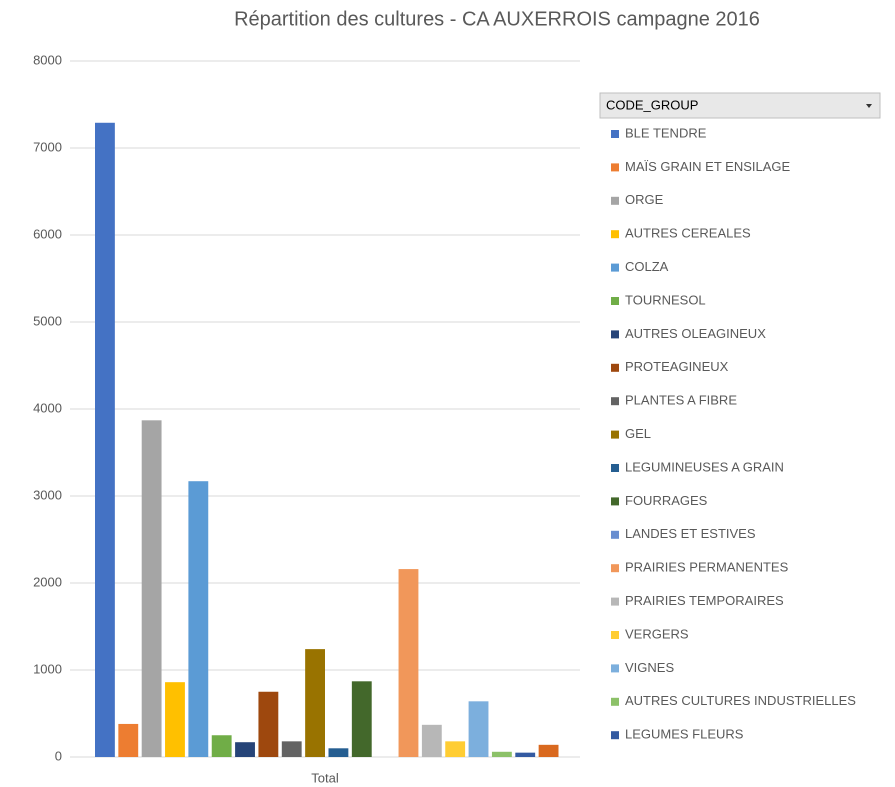 Image resolution: width=895 pixels, height=787 pixels. What do you see at coordinates (704, 600) in the screenshot?
I see `legend-label: PRAIRIES TEMPORAIRES` at bounding box center [704, 600].